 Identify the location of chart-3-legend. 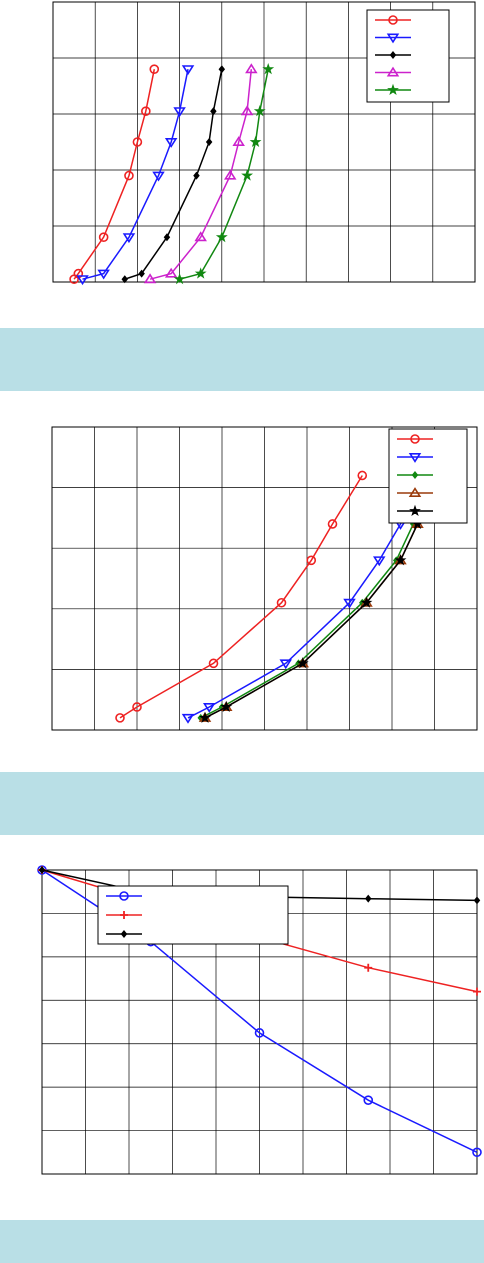
(193, 915).